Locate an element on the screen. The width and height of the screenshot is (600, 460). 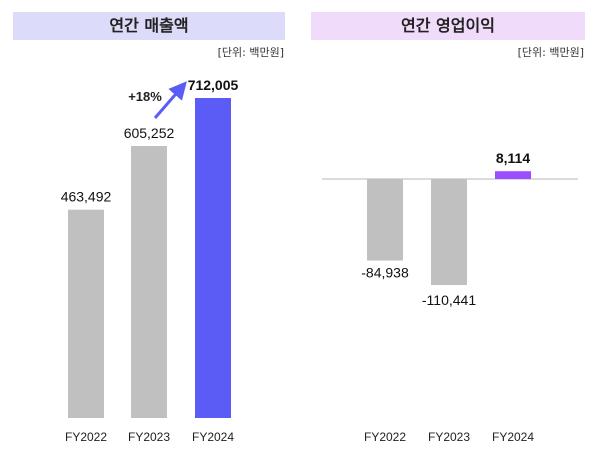
revenue-value-label: 605,252 is located at coordinates (149, 133).